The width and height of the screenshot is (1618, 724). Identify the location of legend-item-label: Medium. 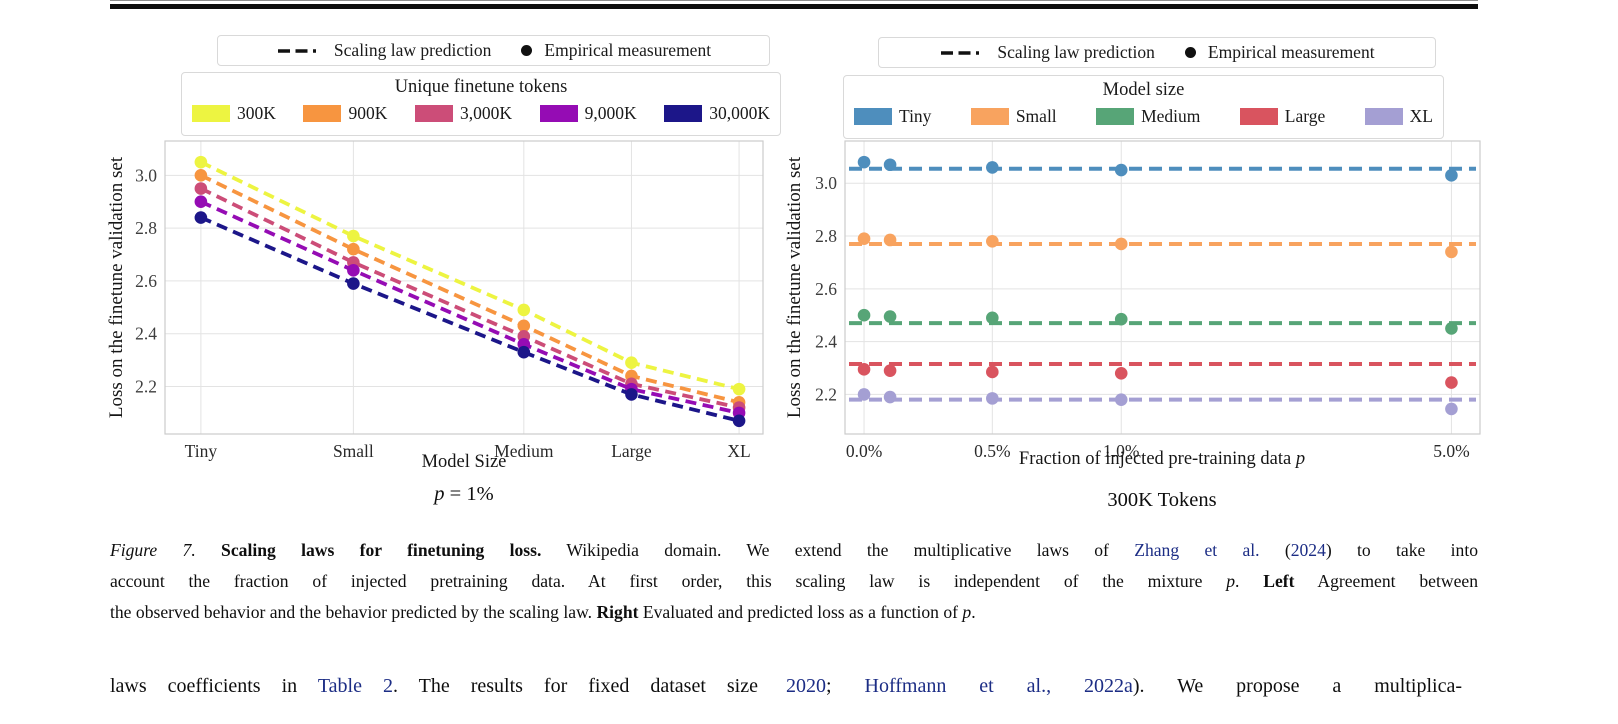
(1171, 116).